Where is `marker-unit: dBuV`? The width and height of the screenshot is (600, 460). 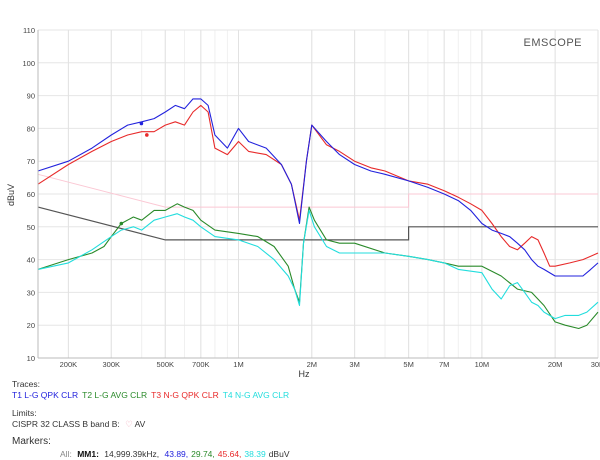 marker-unit: dBuV is located at coordinates (279, 454).